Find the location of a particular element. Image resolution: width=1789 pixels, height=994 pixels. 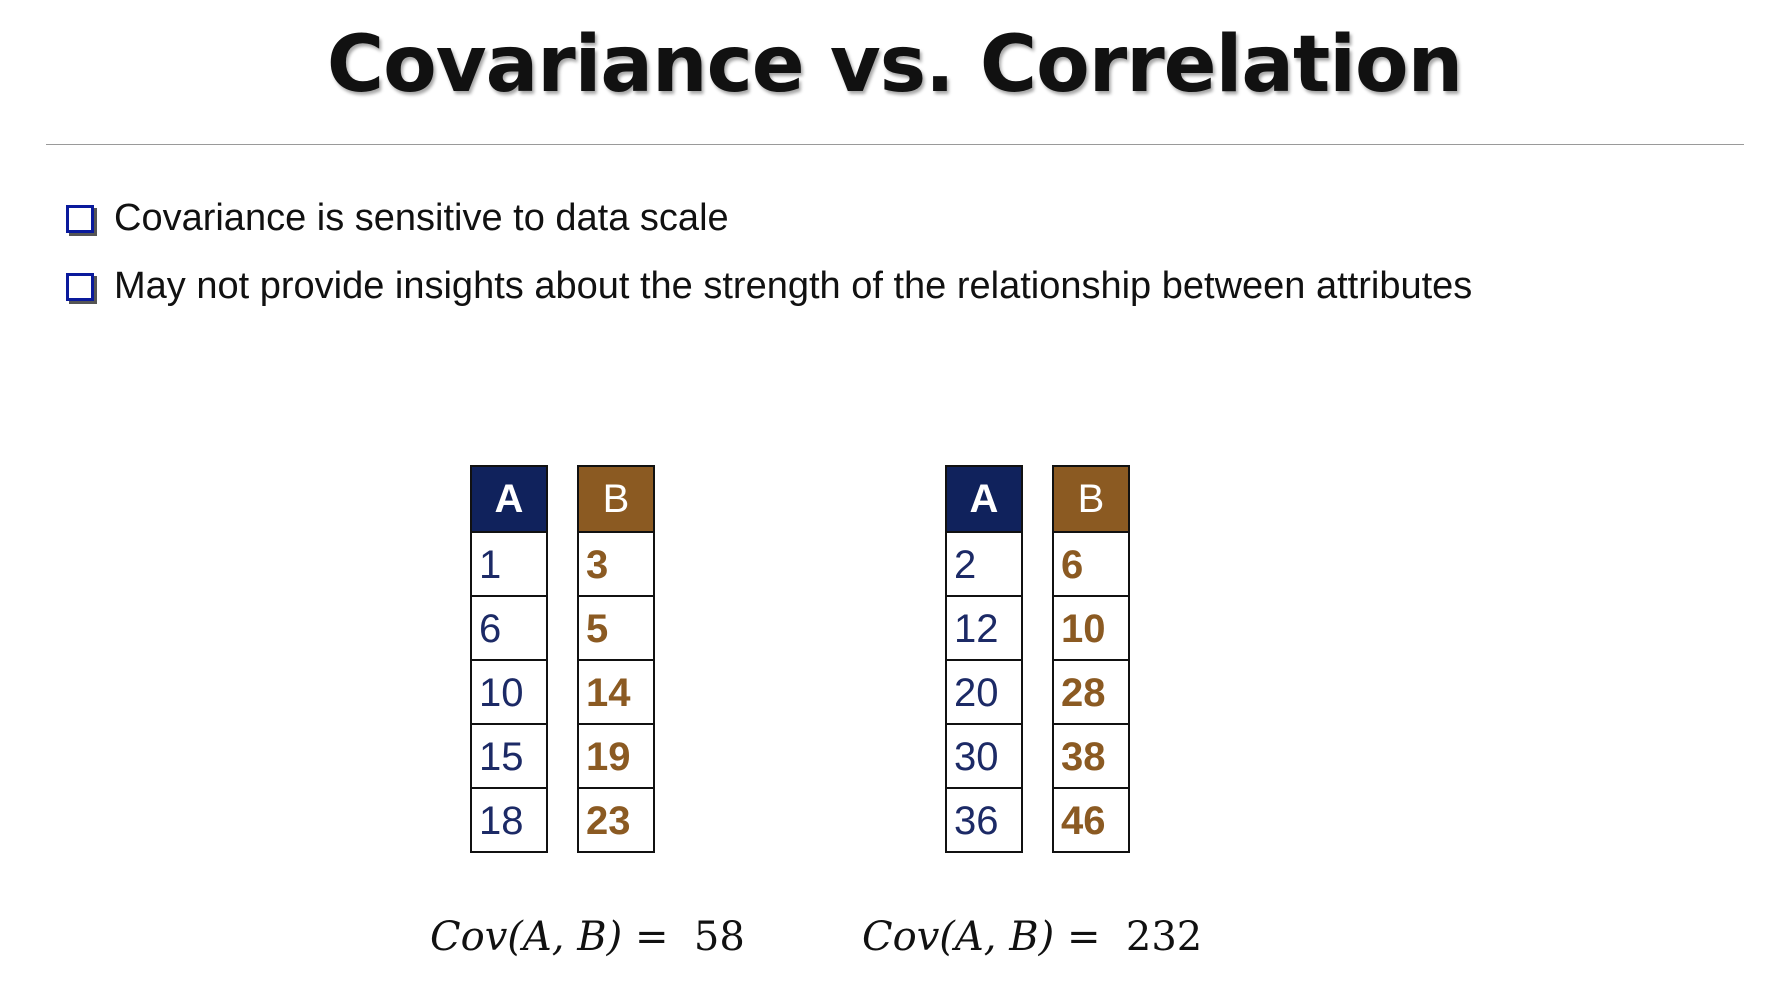

table-1-column-b: B 3 5 14 19 23 is located at coordinates (616, 659).